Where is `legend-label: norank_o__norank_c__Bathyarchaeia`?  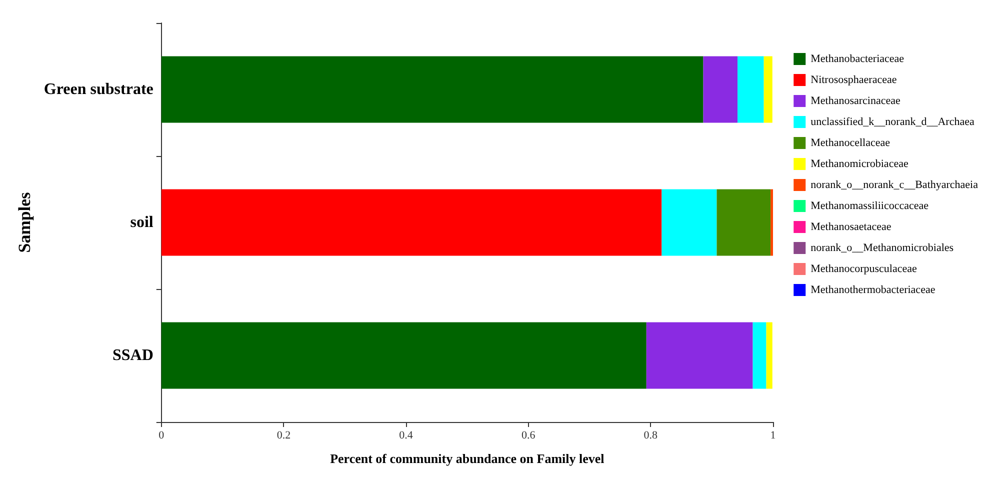 legend-label: norank_o__norank_c__Bathyarchaeia is located at coordinates (894, 185).